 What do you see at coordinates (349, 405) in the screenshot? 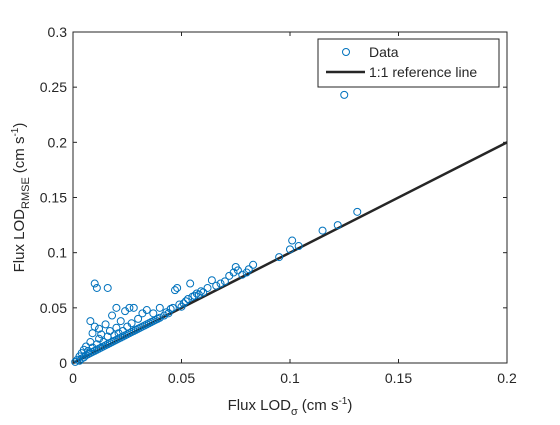
I see `x-axis-label-close: )` at bounding box center [349, 405].